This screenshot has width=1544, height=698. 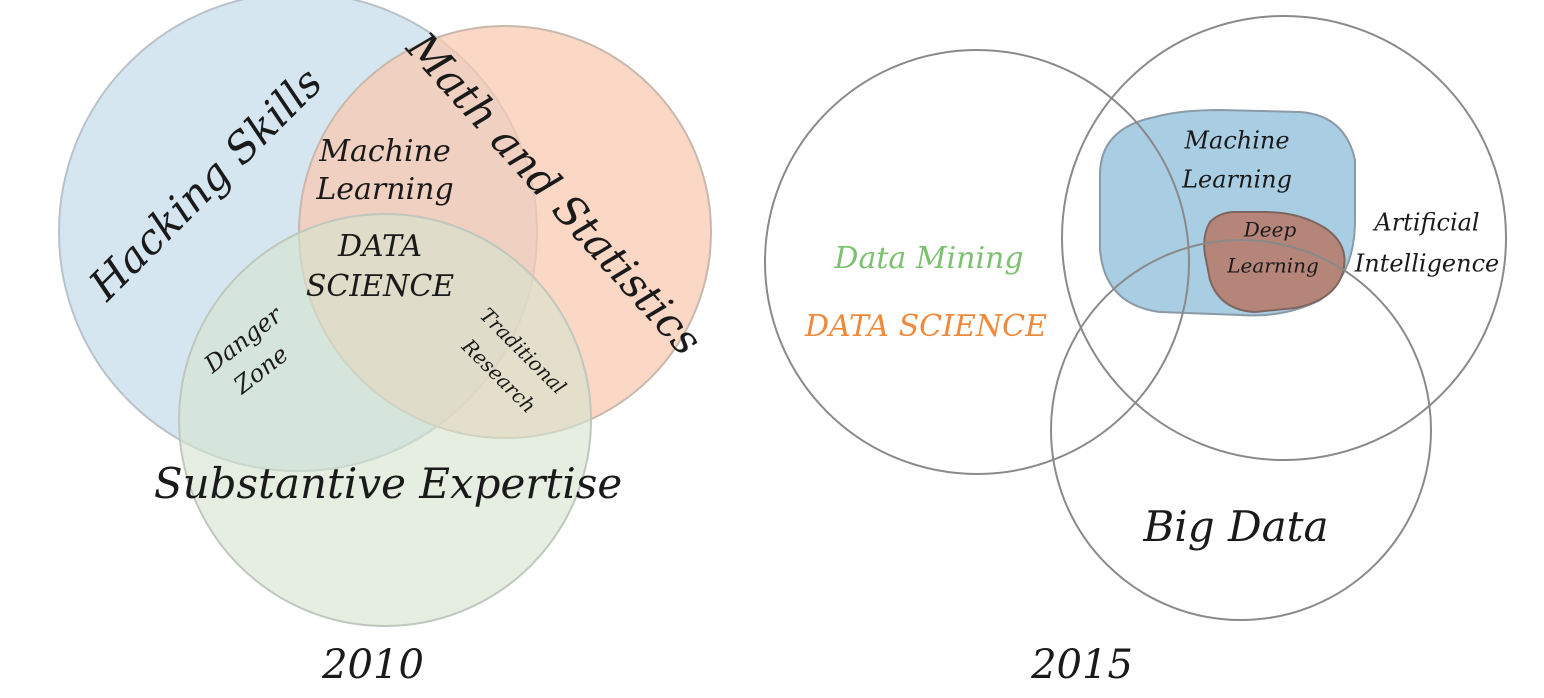 I want to click on label-data-science-line2: SCIENCE, so click(x=380, y=286).